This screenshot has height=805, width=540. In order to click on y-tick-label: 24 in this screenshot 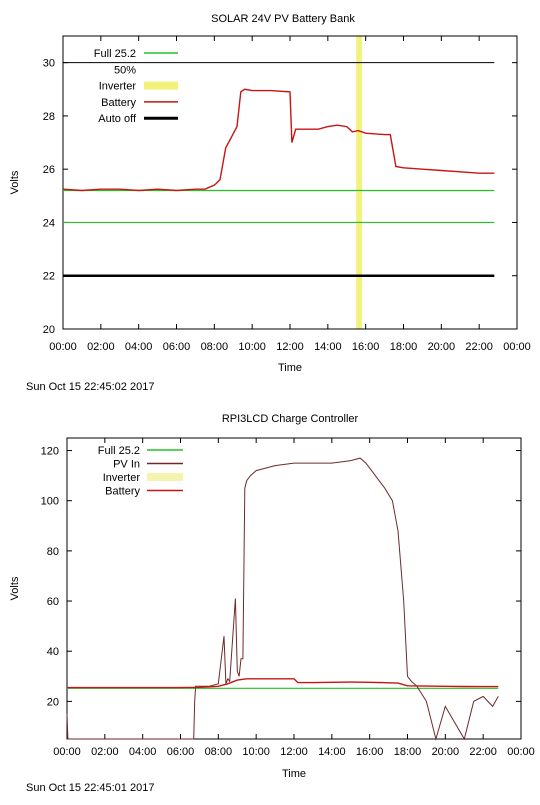, I will do `click(49, 223)`.